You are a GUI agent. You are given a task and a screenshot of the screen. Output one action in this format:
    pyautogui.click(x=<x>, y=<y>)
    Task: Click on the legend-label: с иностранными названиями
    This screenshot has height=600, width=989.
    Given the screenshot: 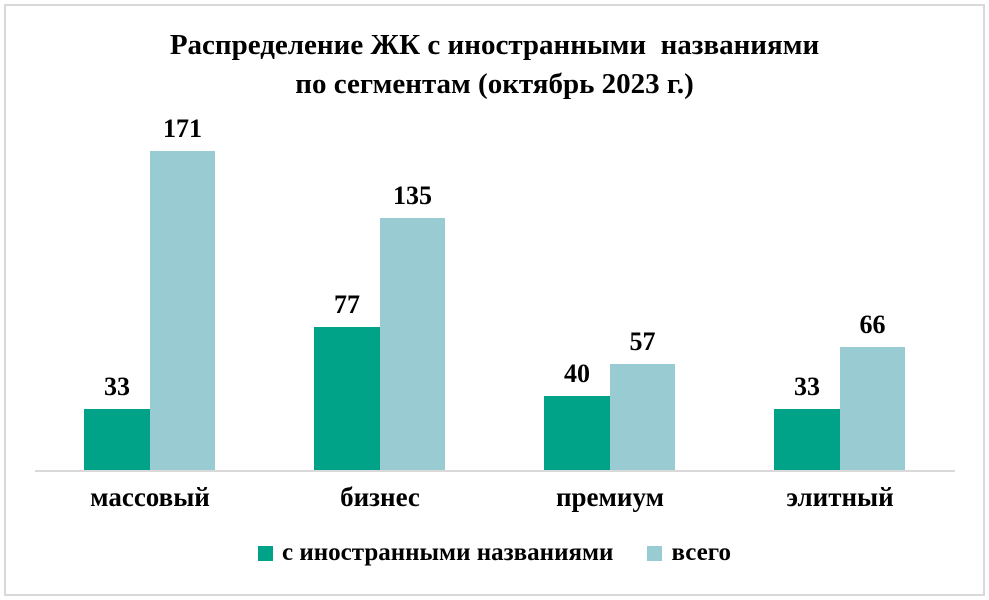 What is the action you would take?
    pyautogui.click(x=447, y=552)
    